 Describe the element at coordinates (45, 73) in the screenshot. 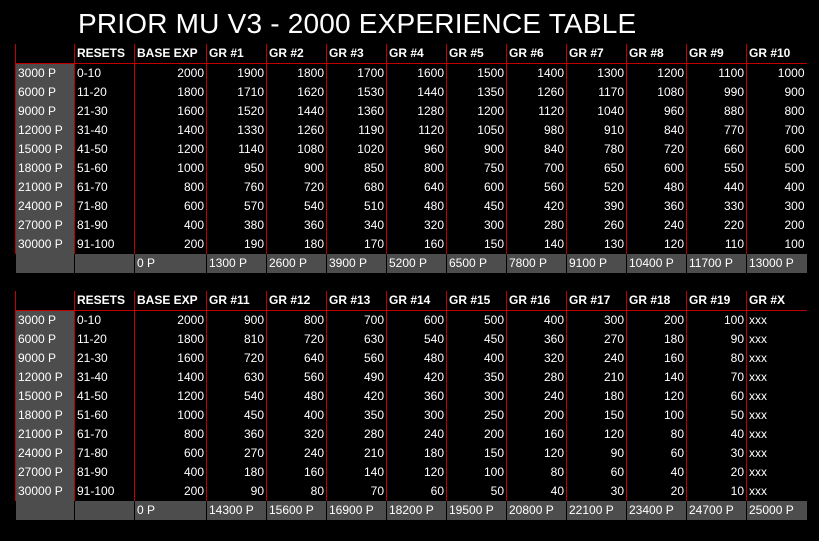

I see `level-cell: 3000 P` at that location.